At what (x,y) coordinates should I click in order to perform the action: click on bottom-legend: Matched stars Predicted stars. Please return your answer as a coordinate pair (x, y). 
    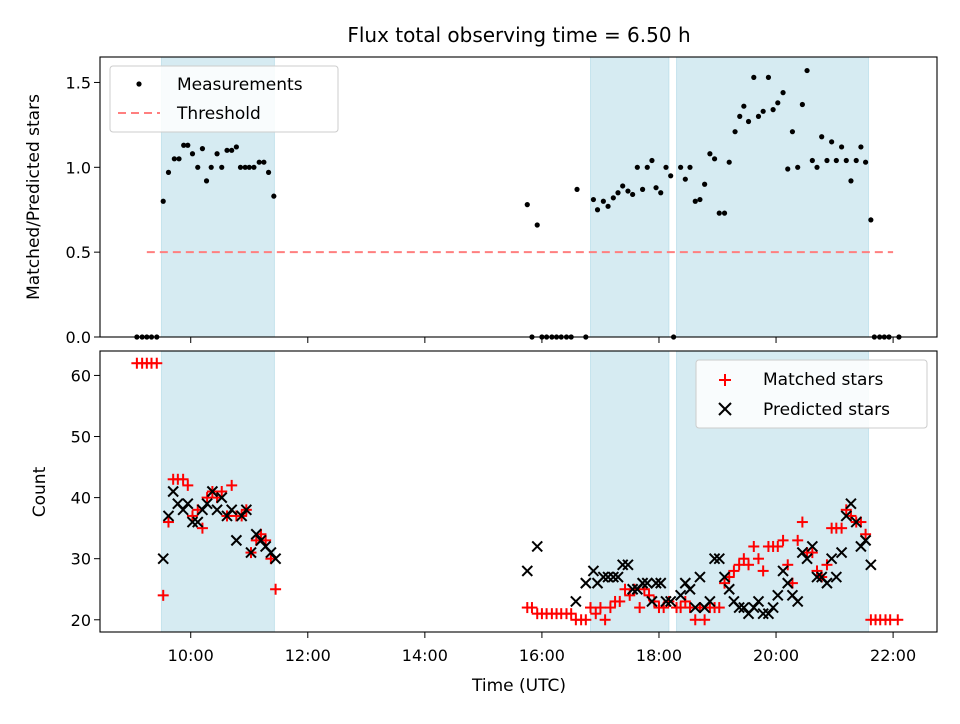
    Looking at the image, I should click on (811, 394).